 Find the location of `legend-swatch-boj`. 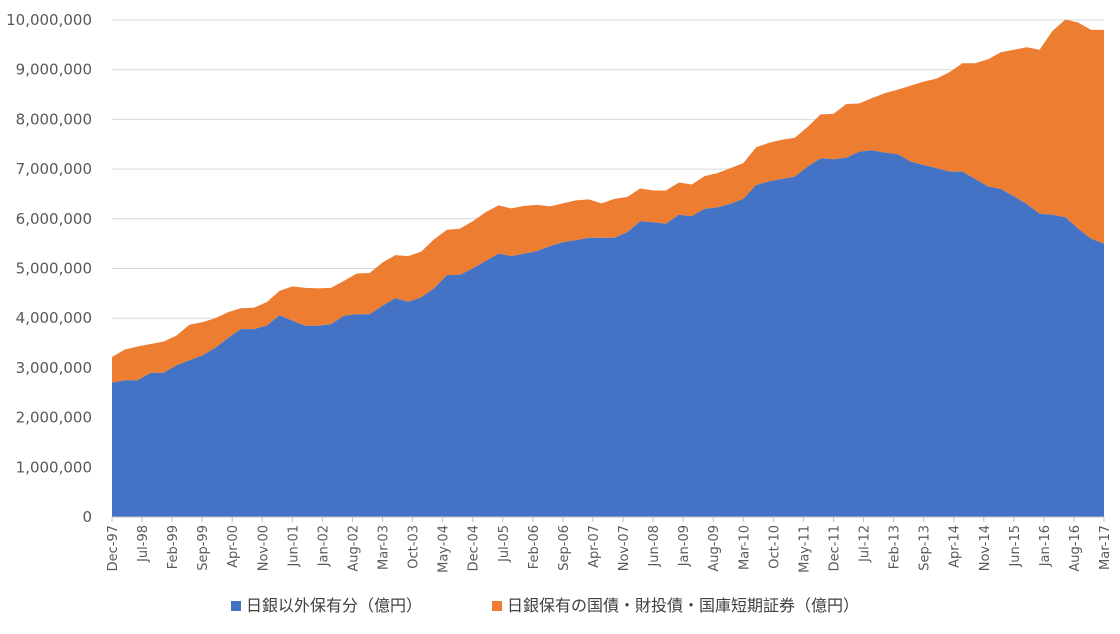

legend-swatch-boj is located at coordinates (497, 606).